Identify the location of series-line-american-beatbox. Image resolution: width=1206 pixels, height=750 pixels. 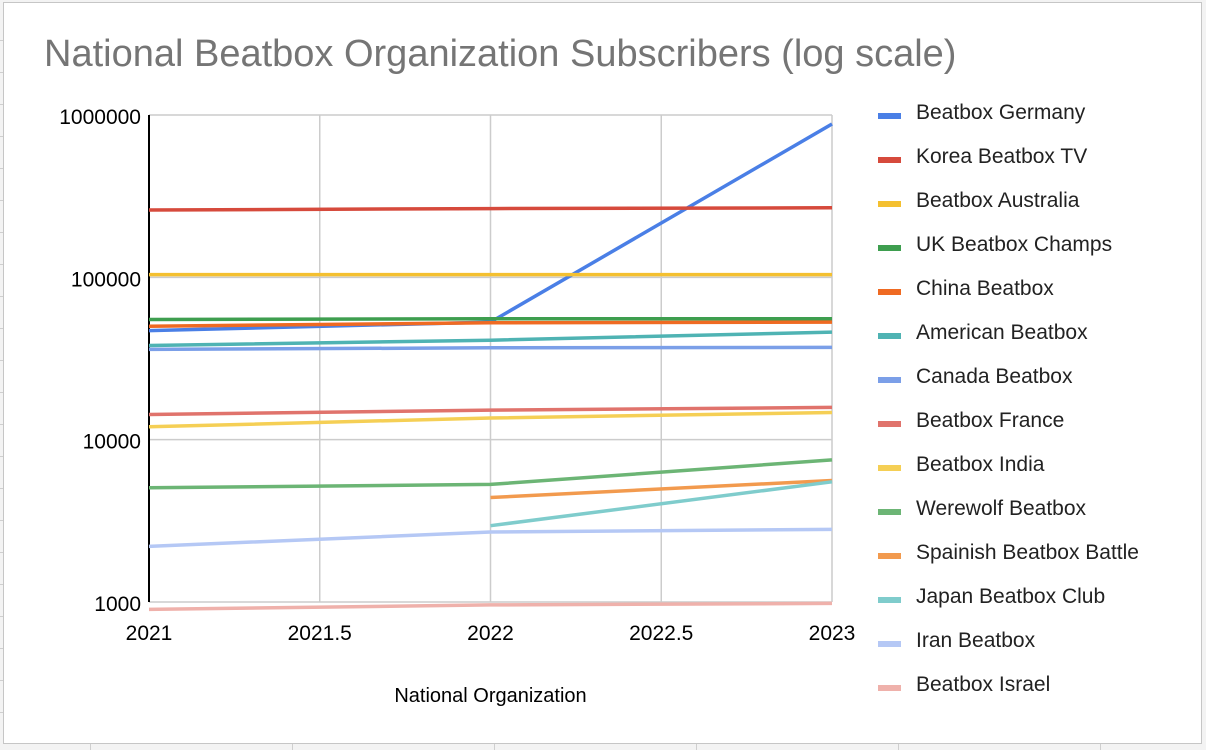
(490, 339).